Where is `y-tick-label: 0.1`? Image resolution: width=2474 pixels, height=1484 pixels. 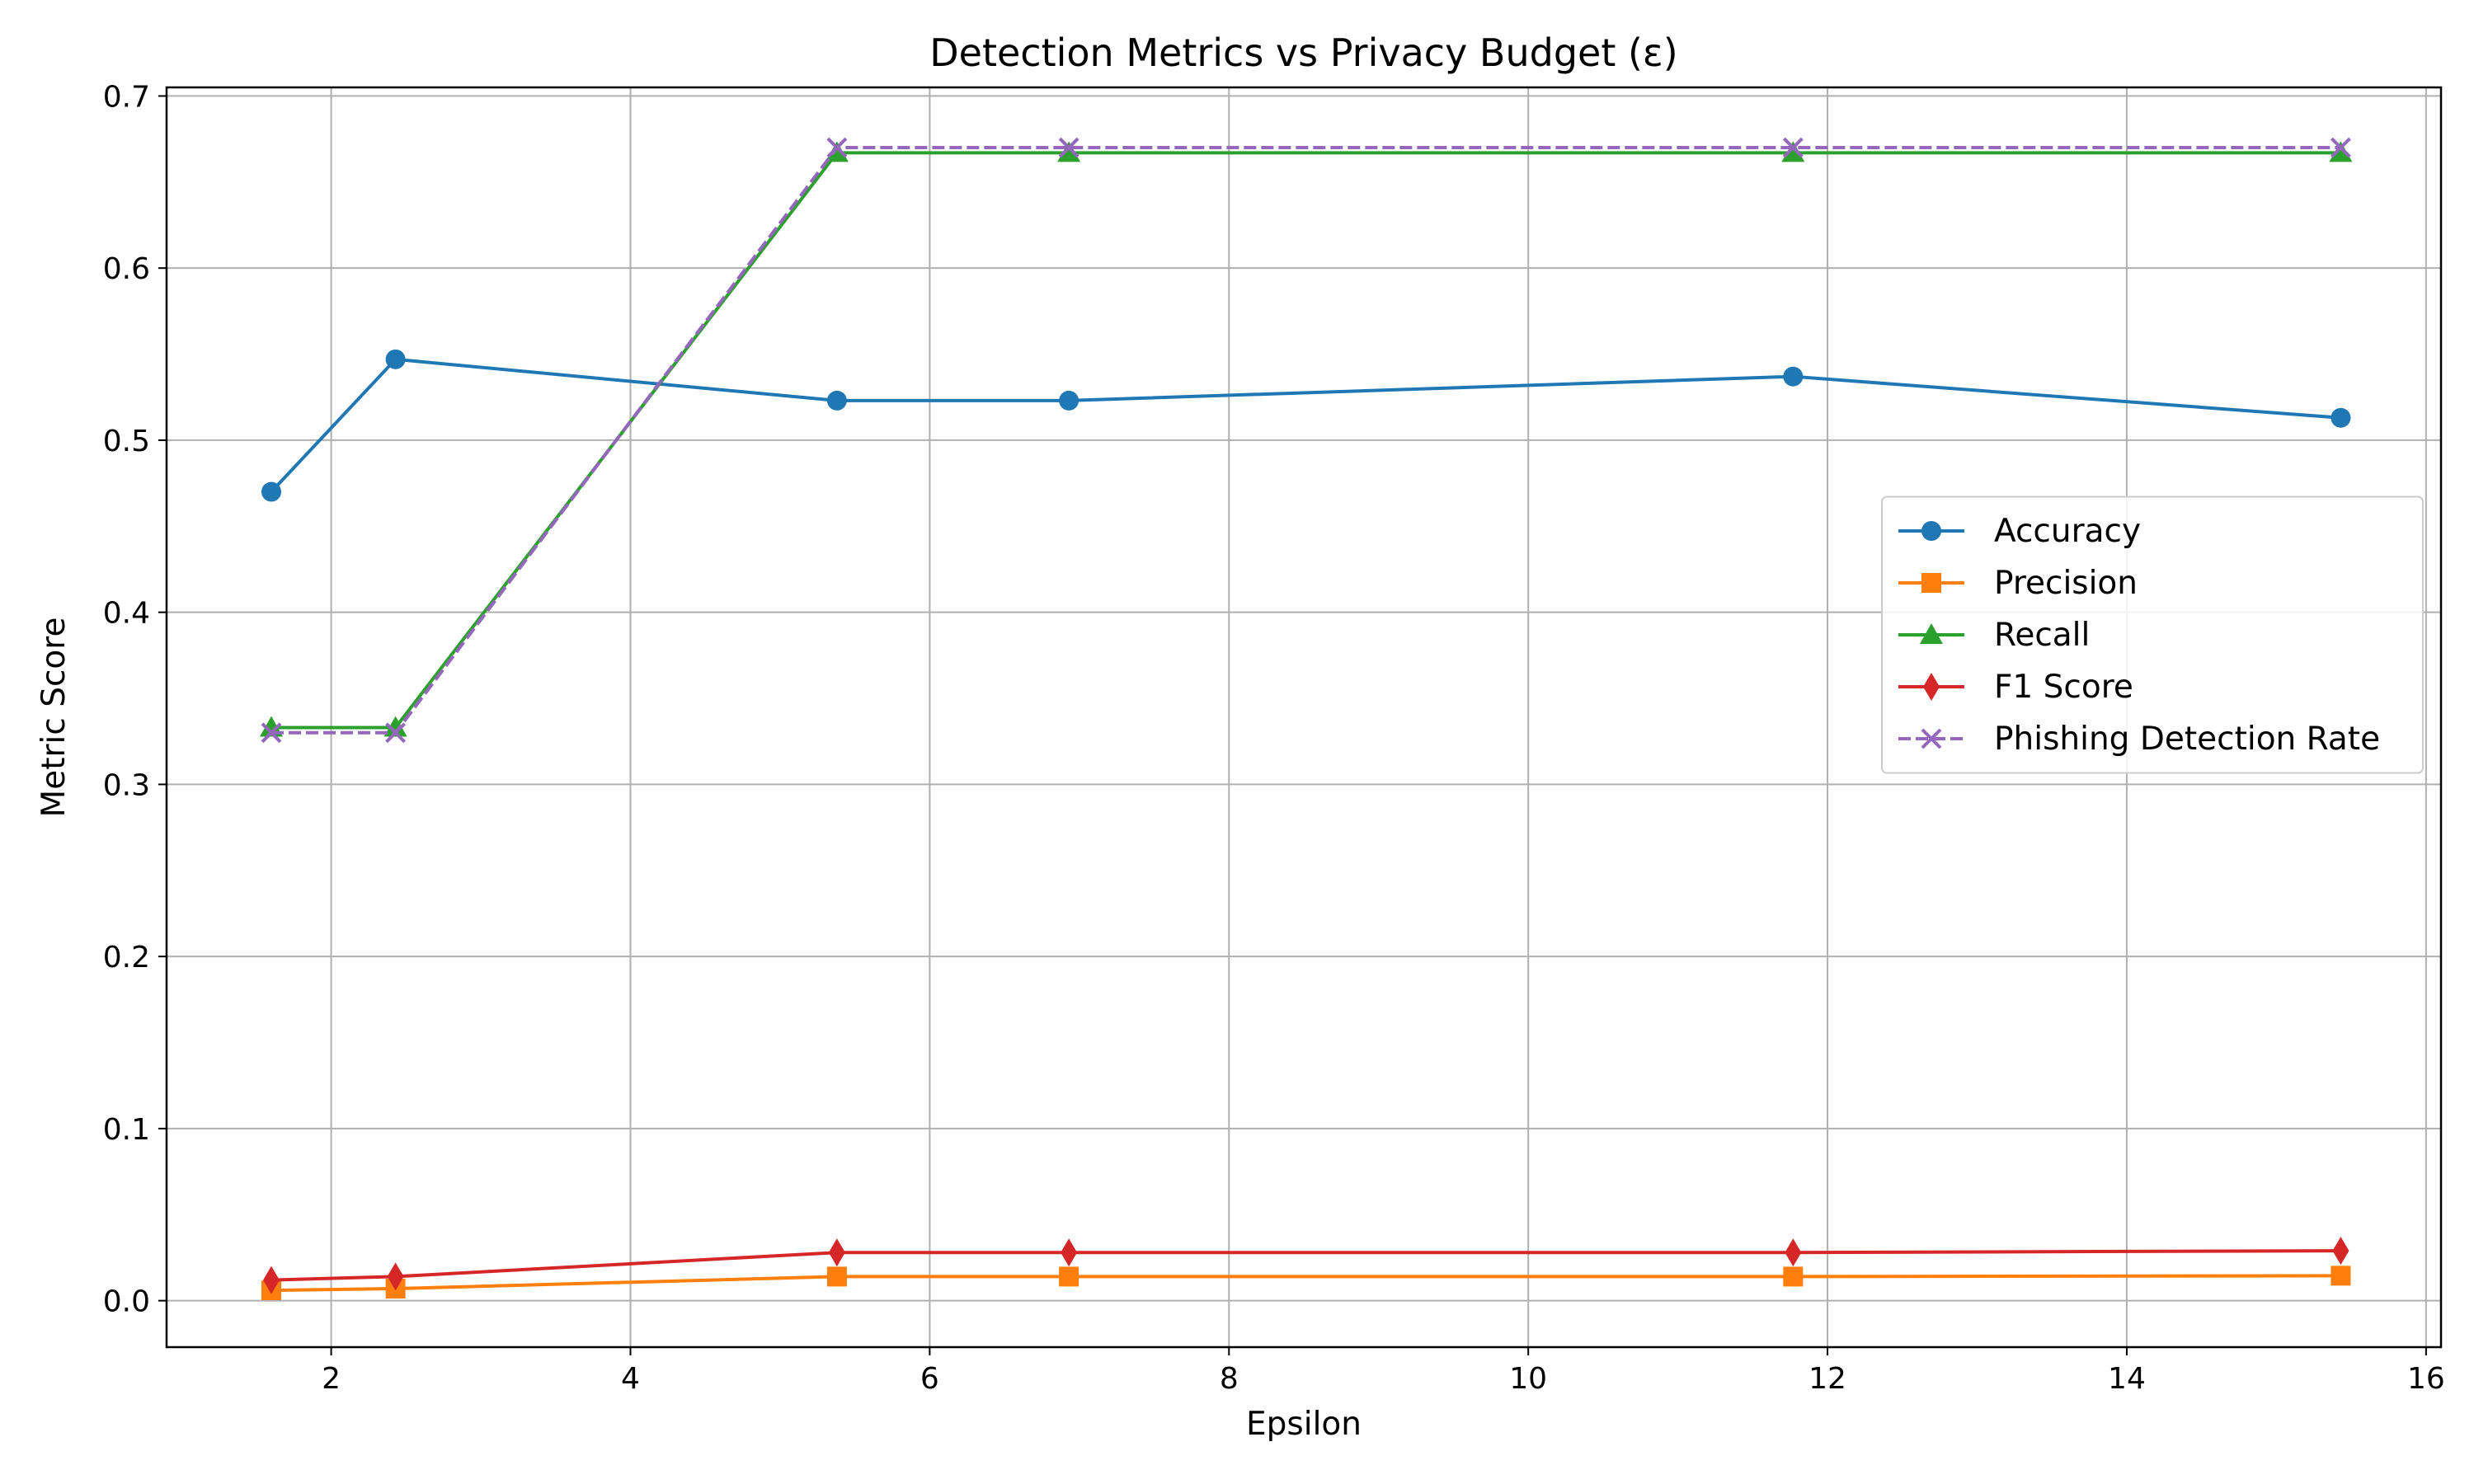 y-tick-label: 0.1 is located at coordinates (126, 1130).